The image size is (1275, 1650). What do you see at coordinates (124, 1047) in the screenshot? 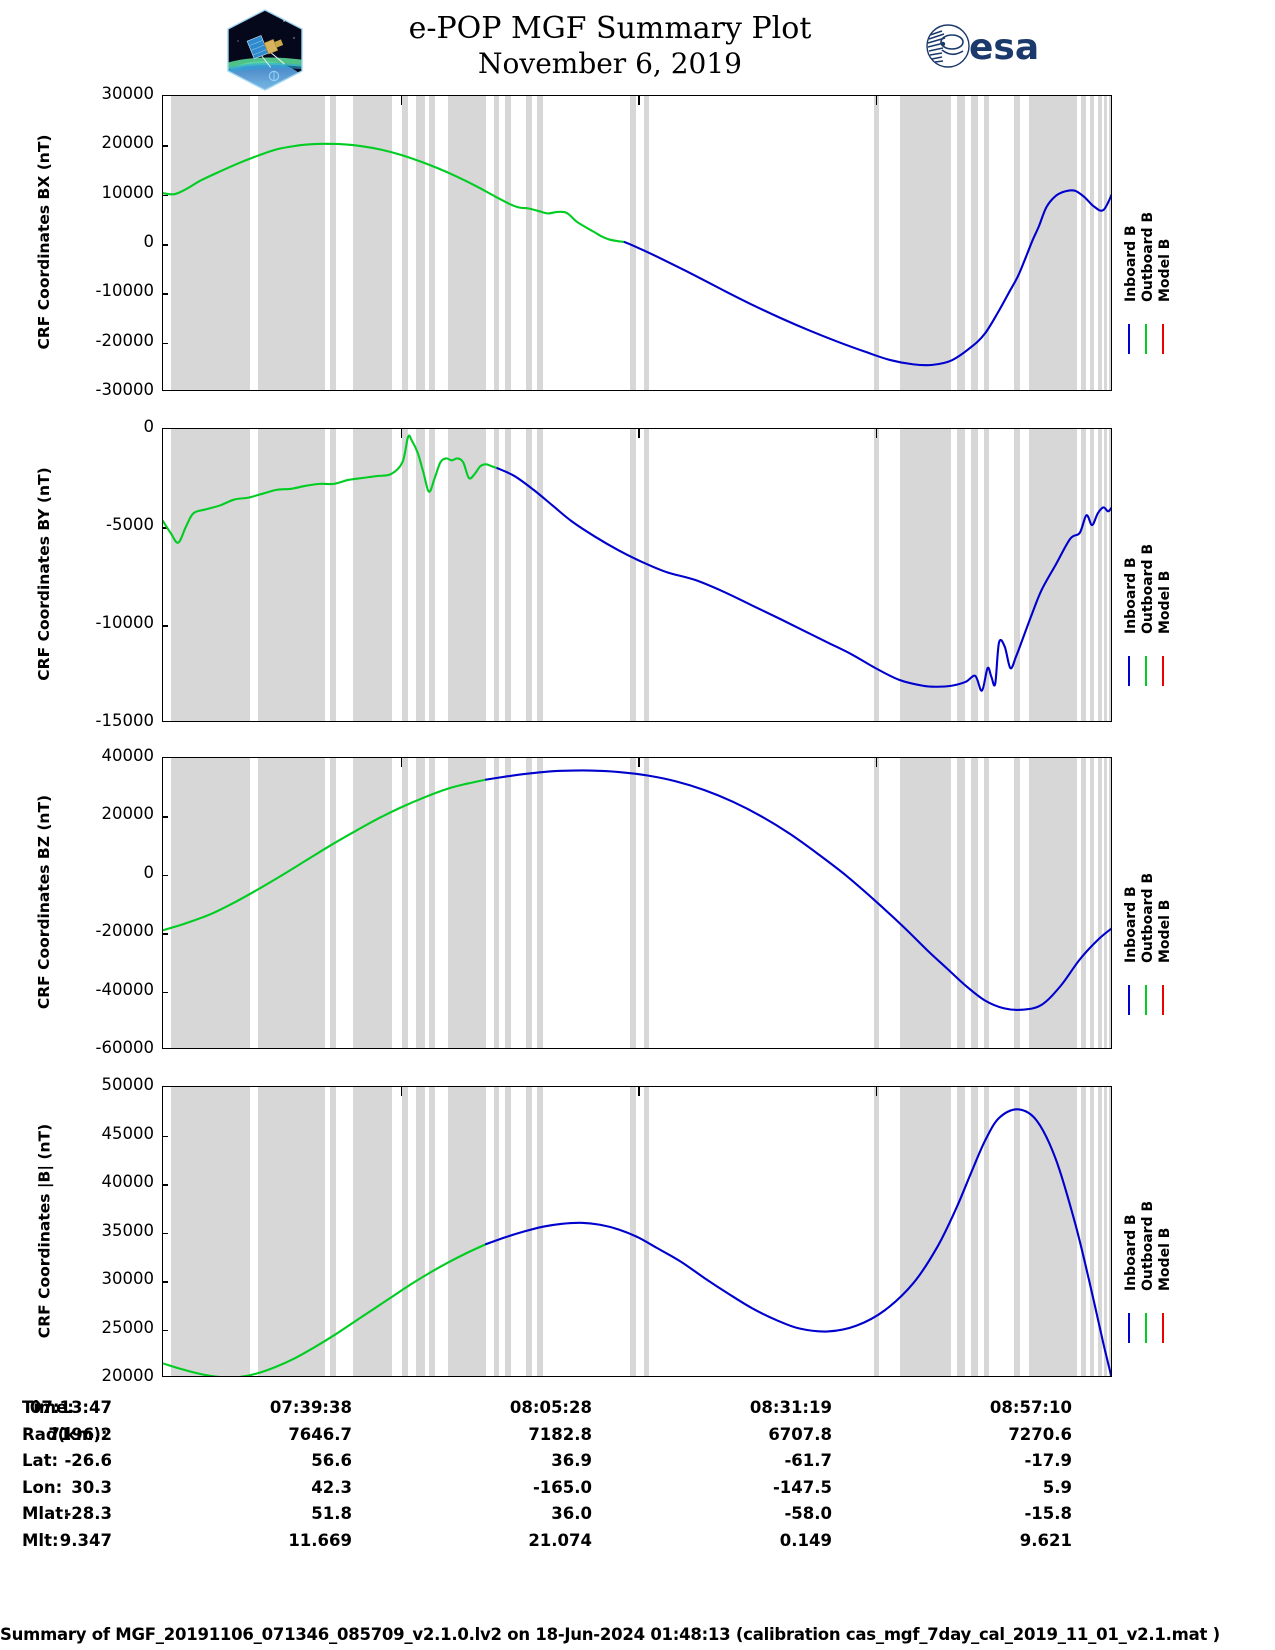
I see `y-tick-label: -60000` at bounding box center [124, 1047].